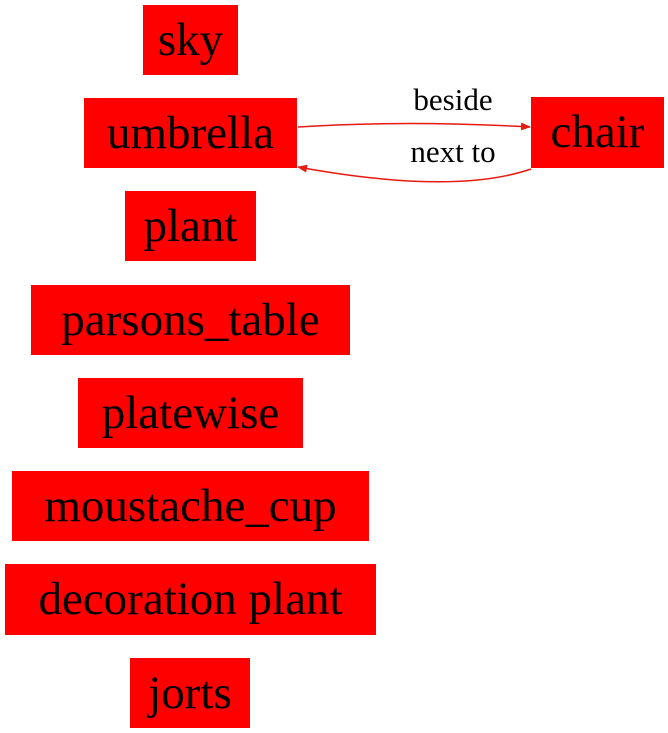  Describe the element at coordinates (190, 226) in the screenshot. I see `node-plant: plant` at that location.